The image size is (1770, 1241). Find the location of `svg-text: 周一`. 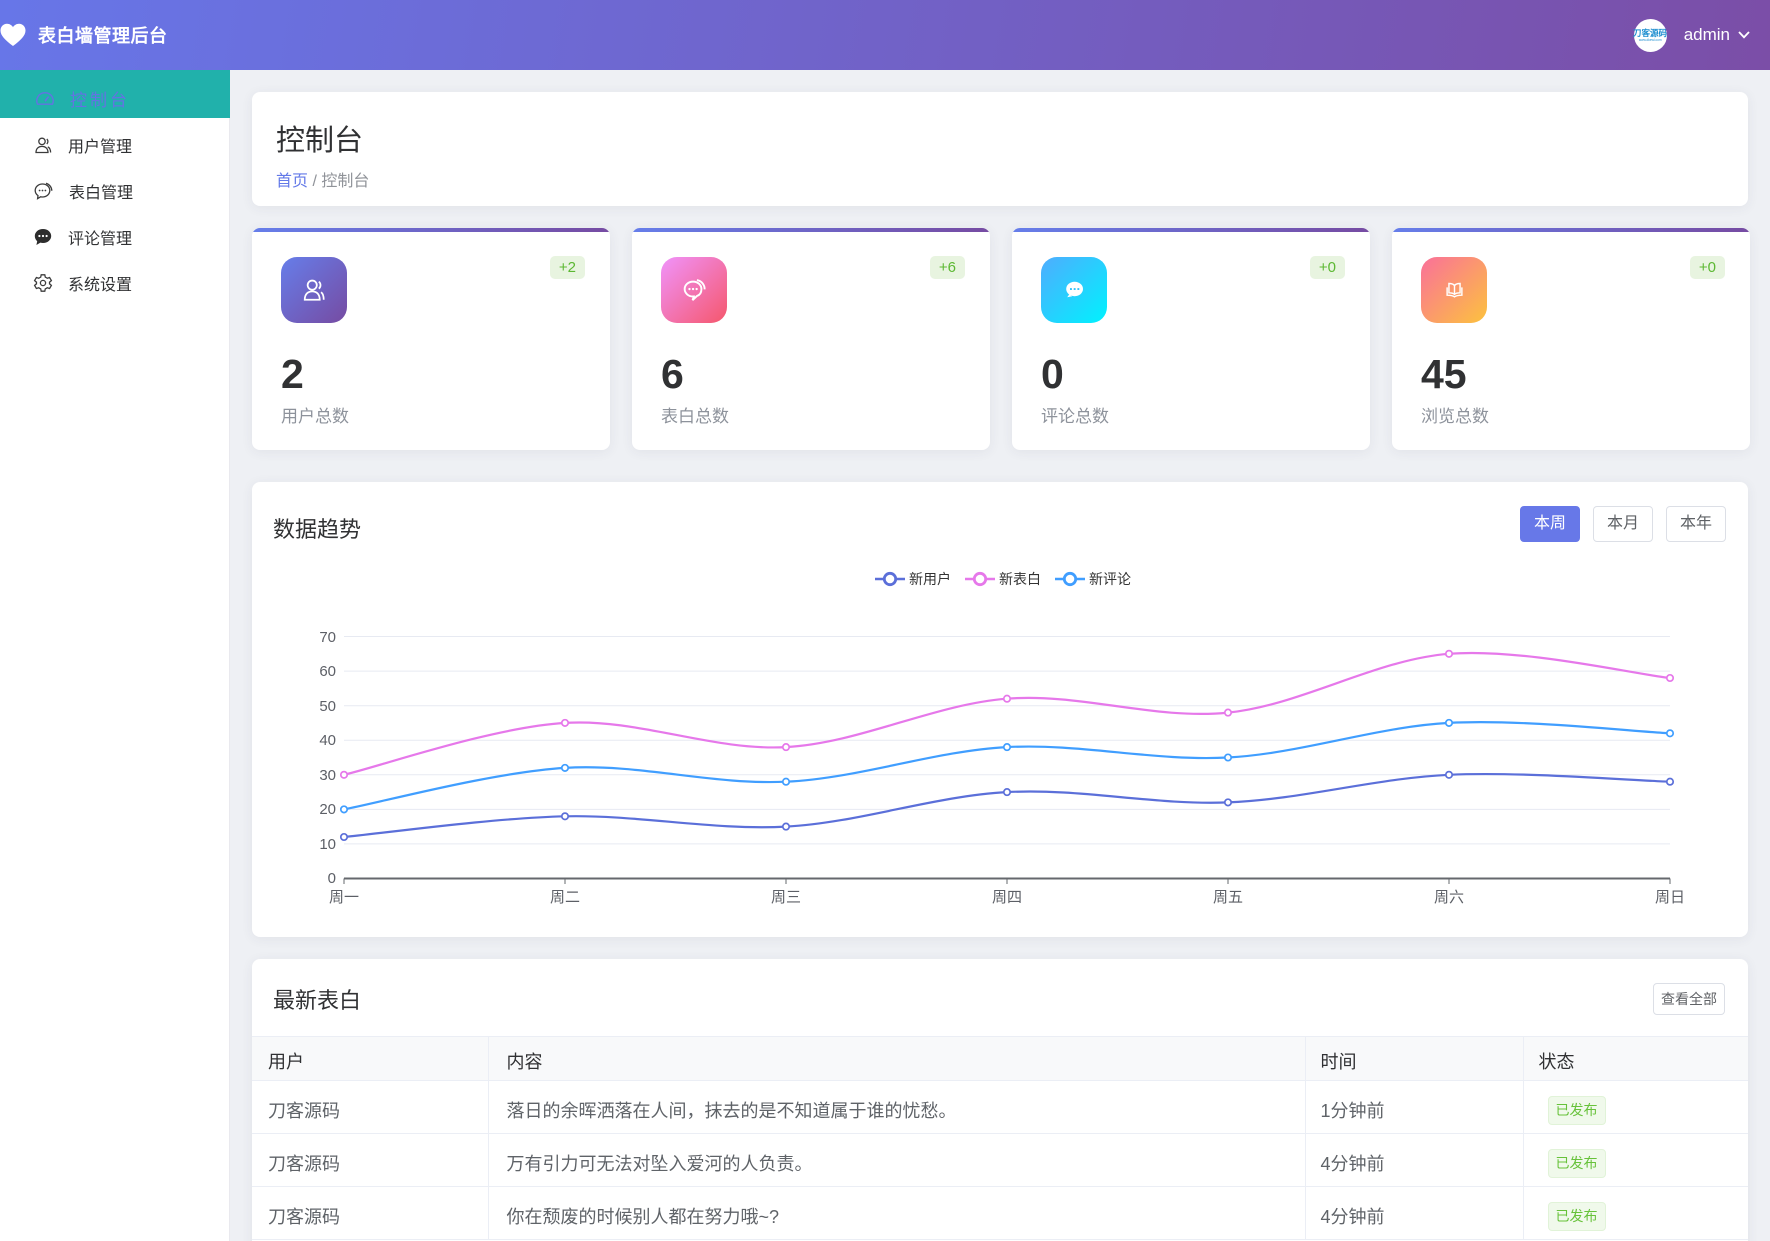

svg-text: 周一 is located at coordinates (344, 897).